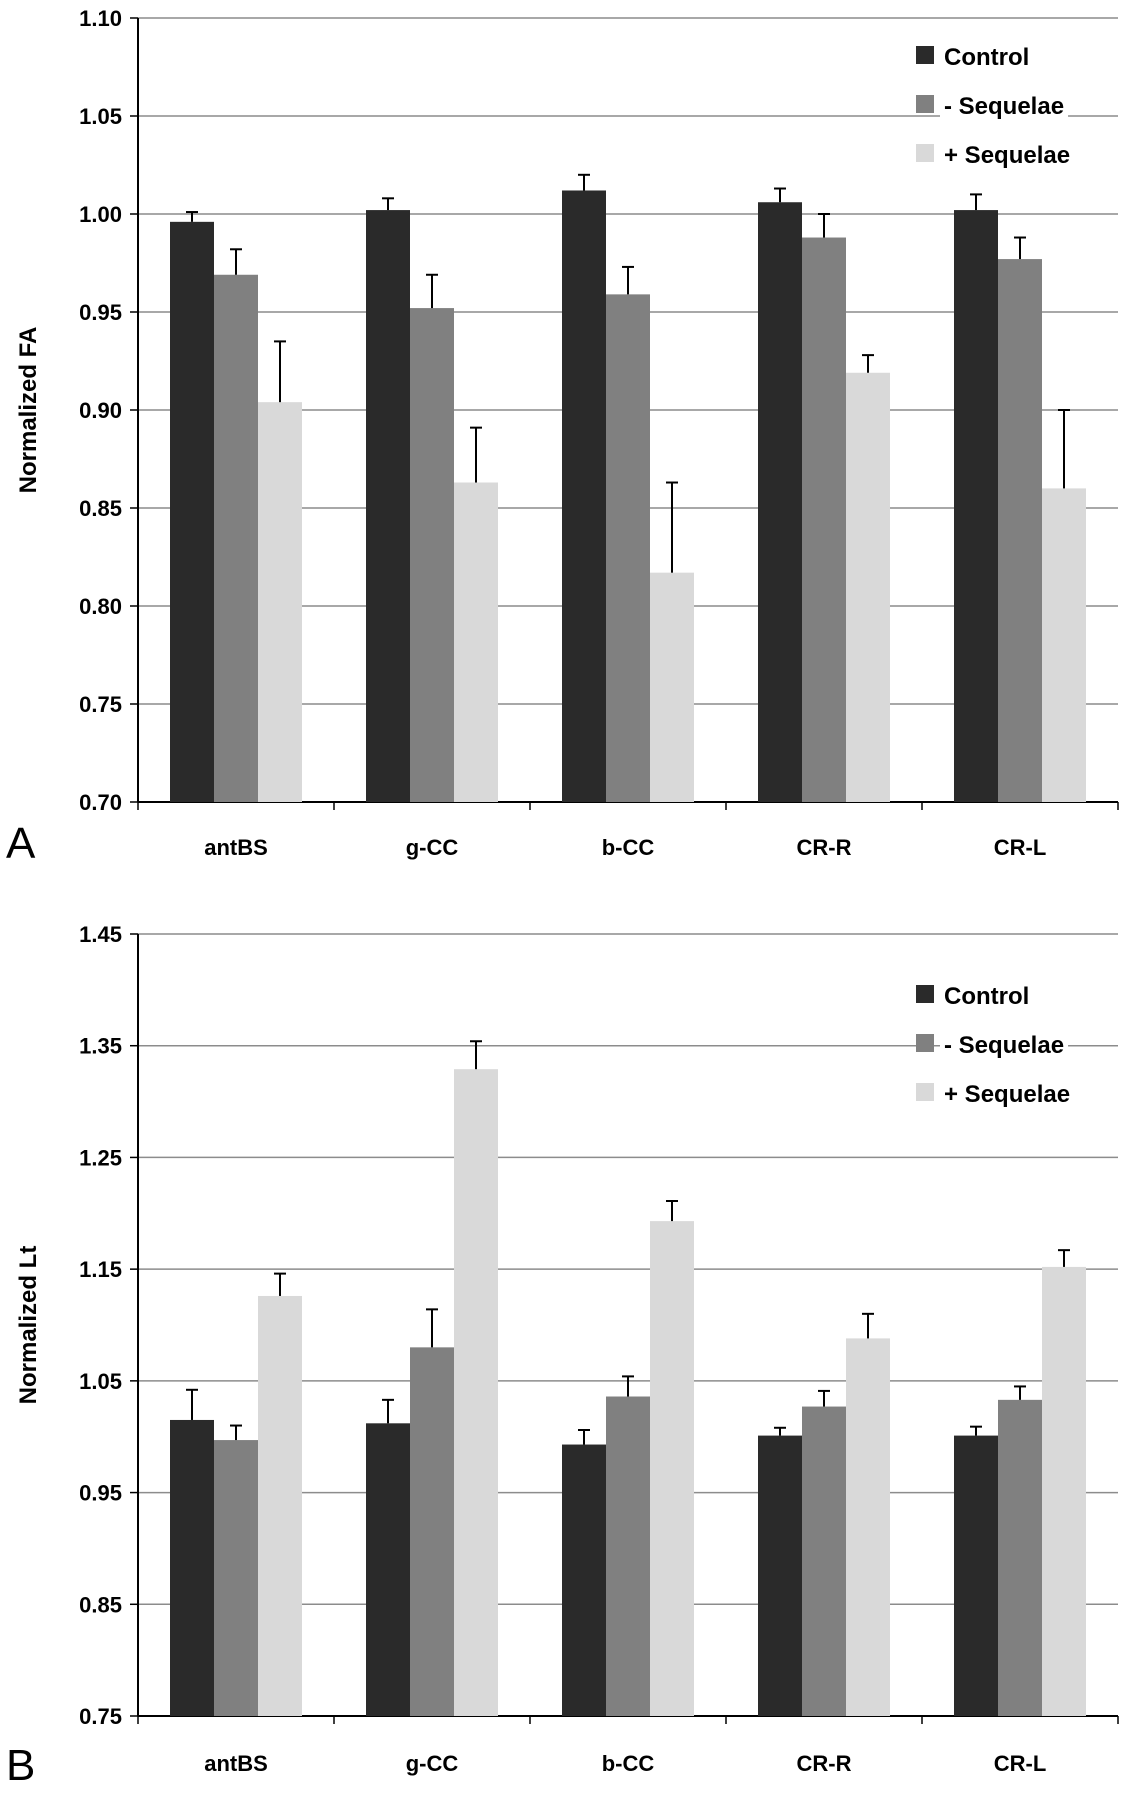 The width and height of the screenshot is (1138, 1800). I want to click on y-tick-label: 1.15, so click(100, 1269).